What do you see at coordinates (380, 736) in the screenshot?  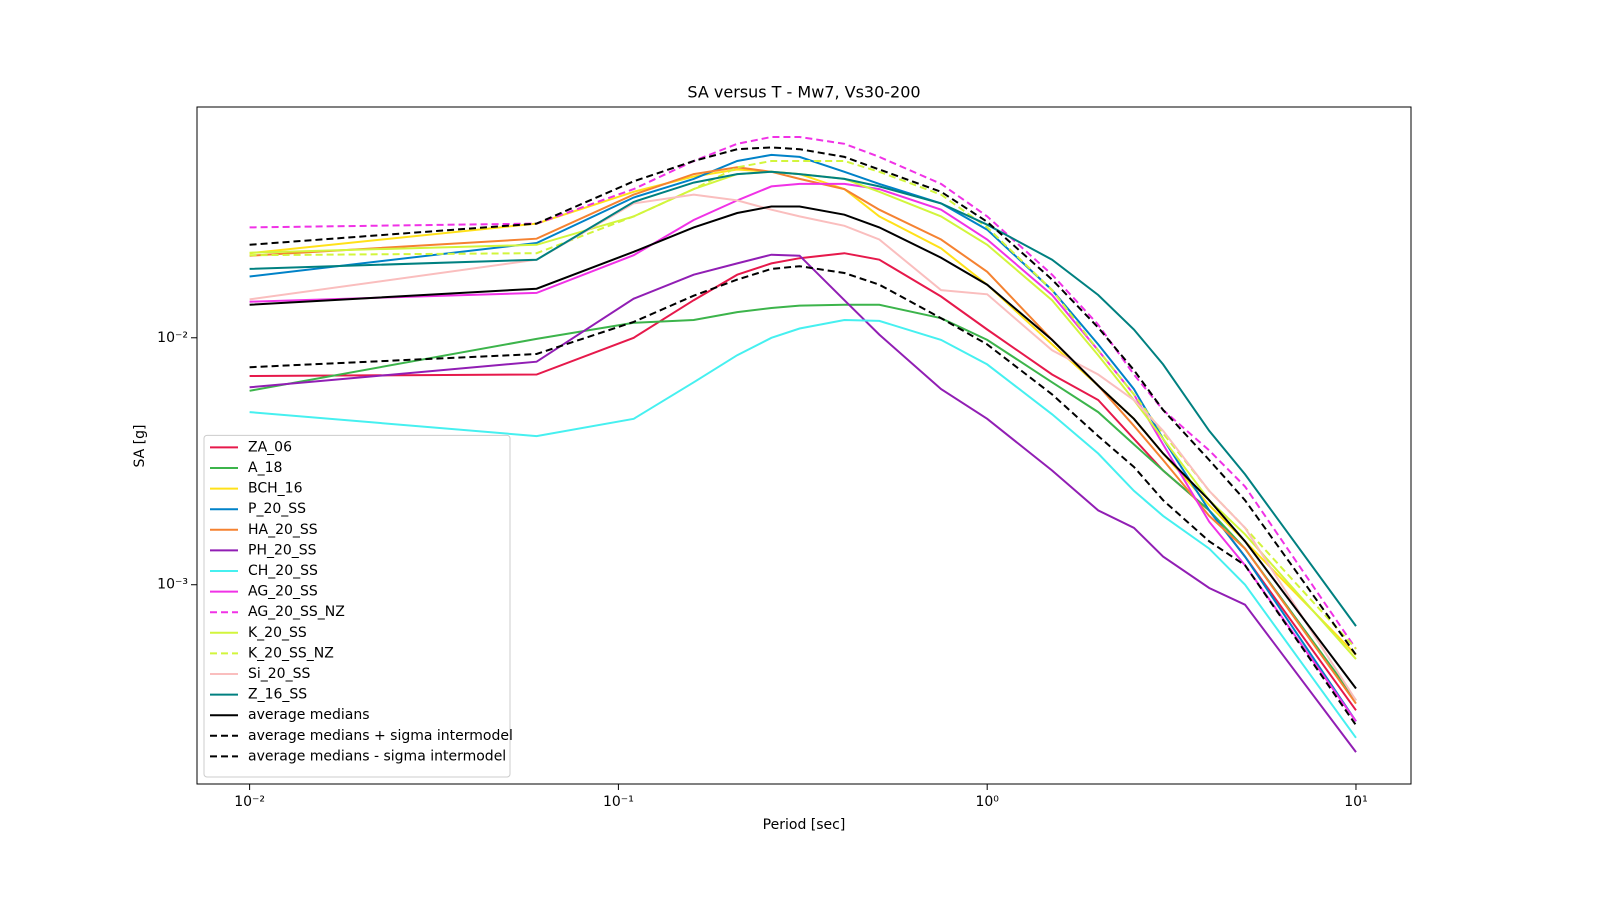 I see `legend-label: average medians + sigma intermodel` at bounding box center [380, 736].